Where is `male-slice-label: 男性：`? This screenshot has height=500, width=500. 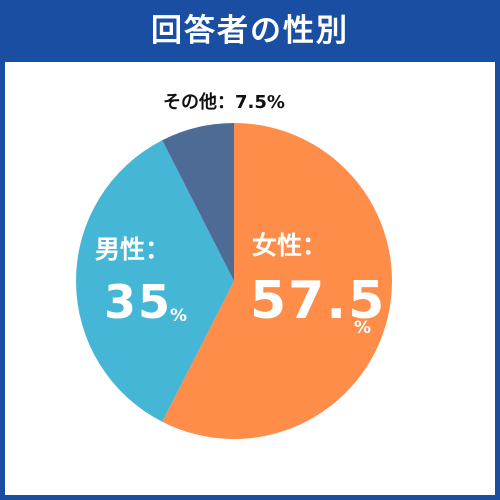
male-slice-label: 男性： is located at coordinates (132, 249).